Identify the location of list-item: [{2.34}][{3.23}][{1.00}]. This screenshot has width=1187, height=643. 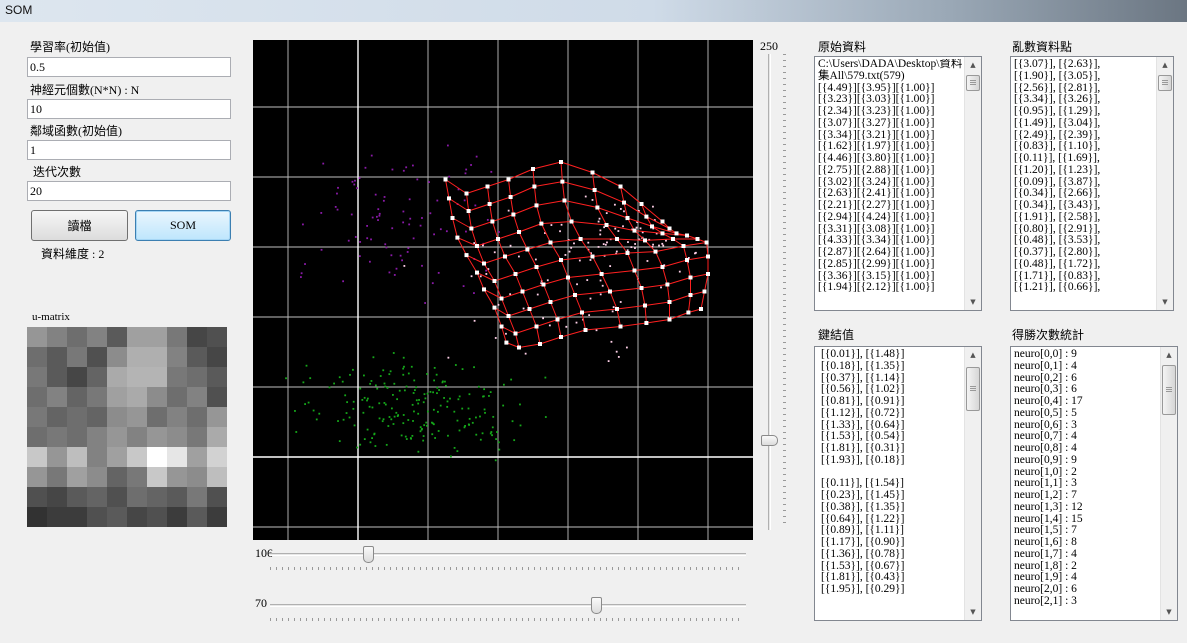
(876, 111).